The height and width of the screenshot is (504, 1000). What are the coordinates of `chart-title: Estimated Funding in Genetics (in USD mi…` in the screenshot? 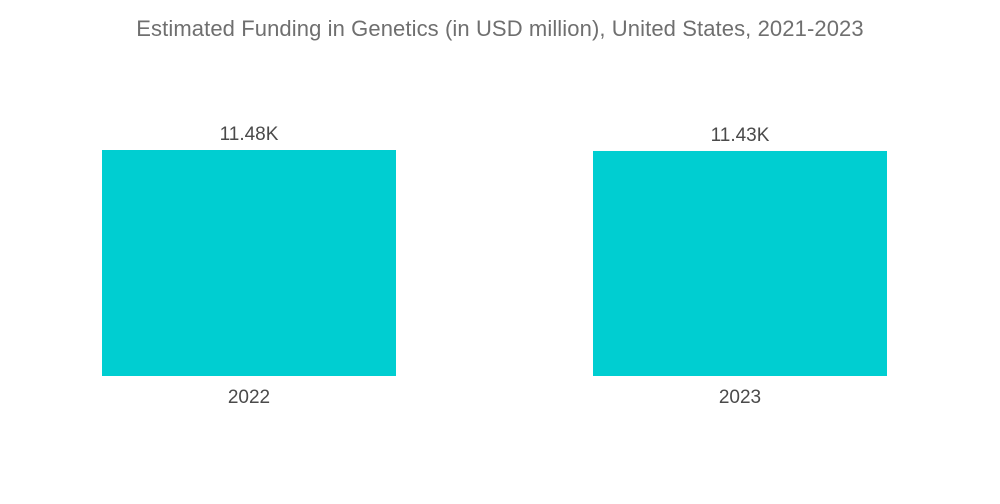 It's located at (500, 28).